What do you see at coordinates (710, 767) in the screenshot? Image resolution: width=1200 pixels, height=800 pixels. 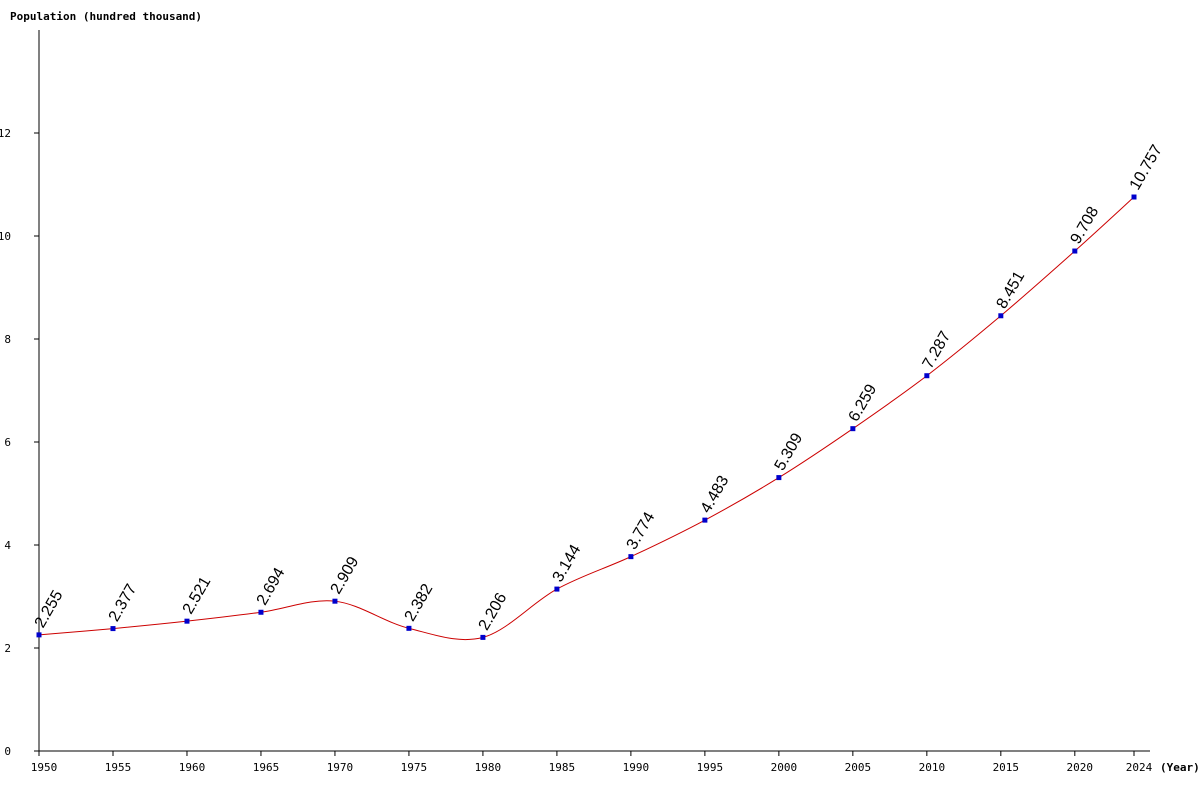 I see `x-tick-label: 1995` at bounding box center [710, 767].